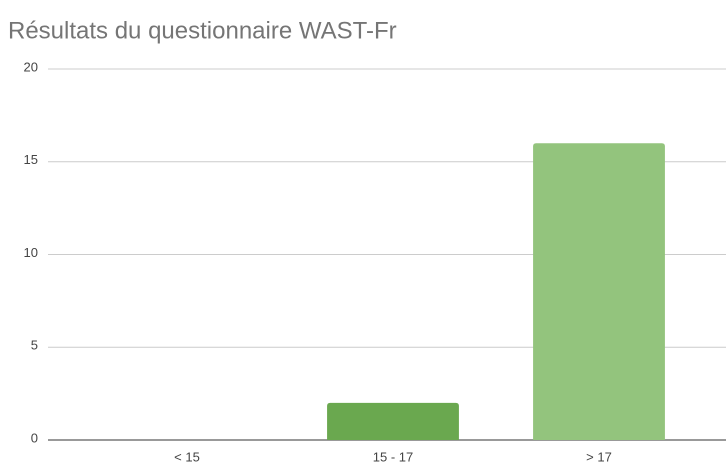  I want to click on y-tick-label: 10, so click(31, 252).